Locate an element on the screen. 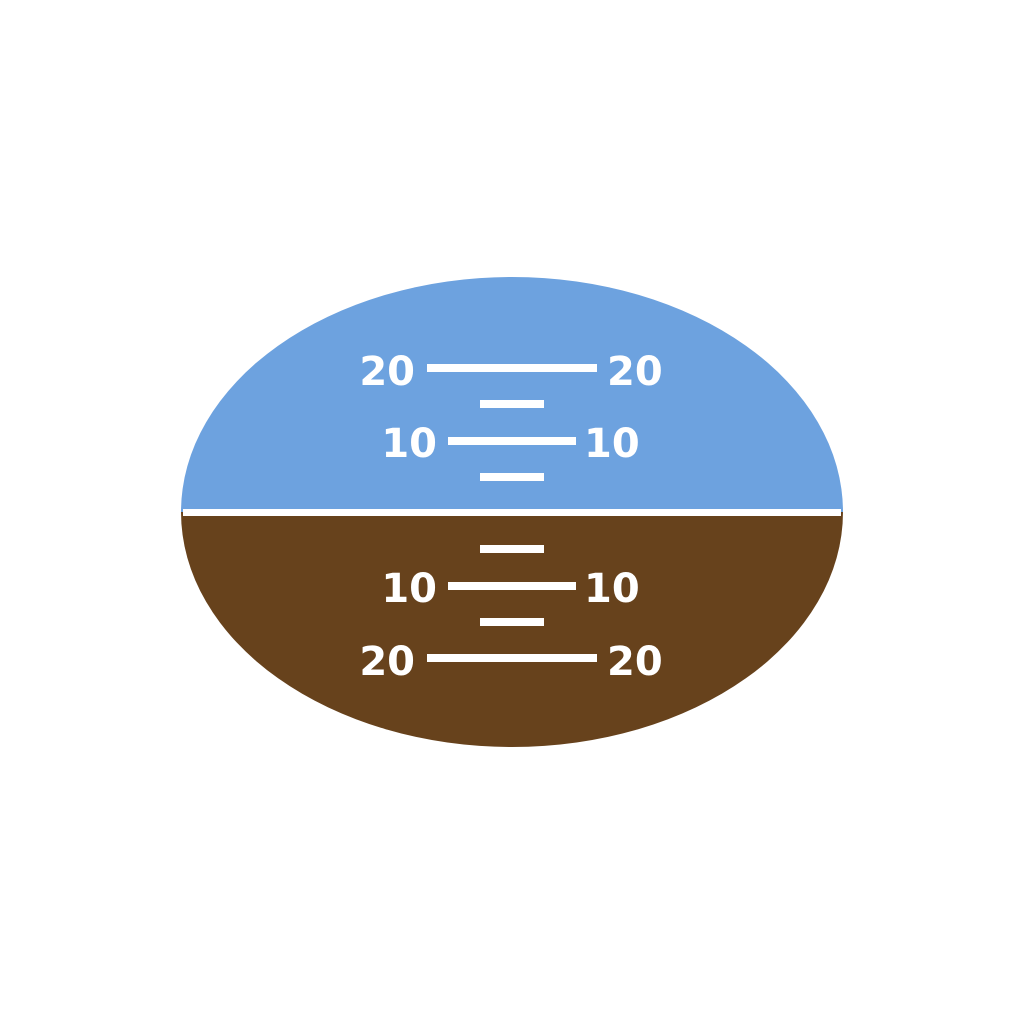  pitch-label-down-20-left: 20 is located at coordinates (387, 662).